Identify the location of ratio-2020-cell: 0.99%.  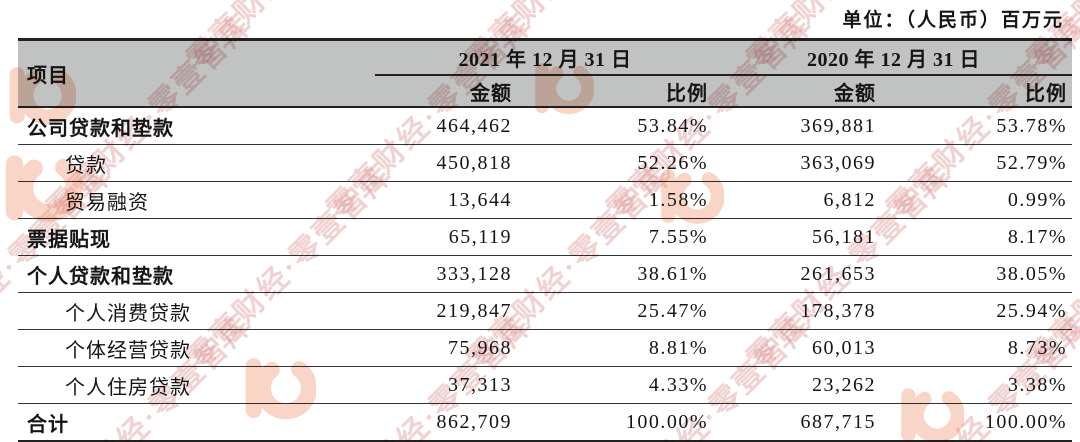
(977, 200).